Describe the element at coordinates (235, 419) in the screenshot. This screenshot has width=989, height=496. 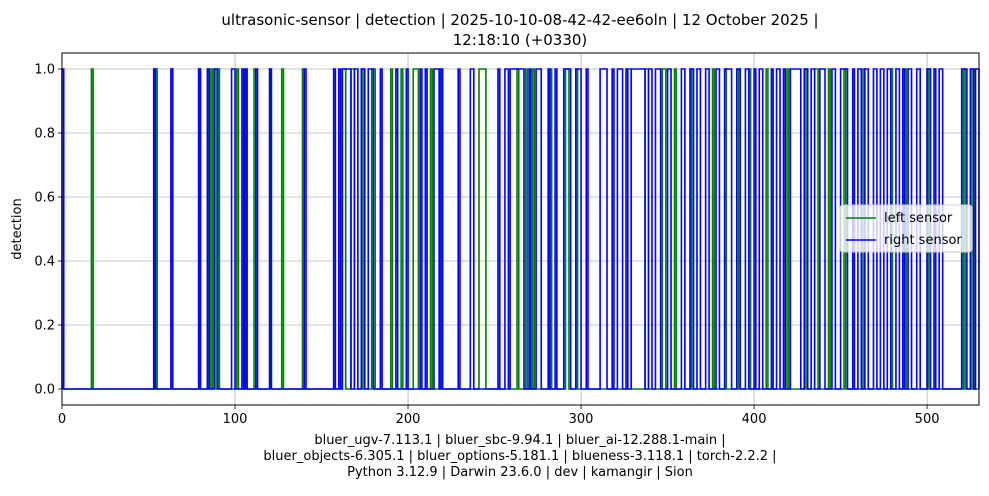
I see `x-tick-label: 100` at that location.